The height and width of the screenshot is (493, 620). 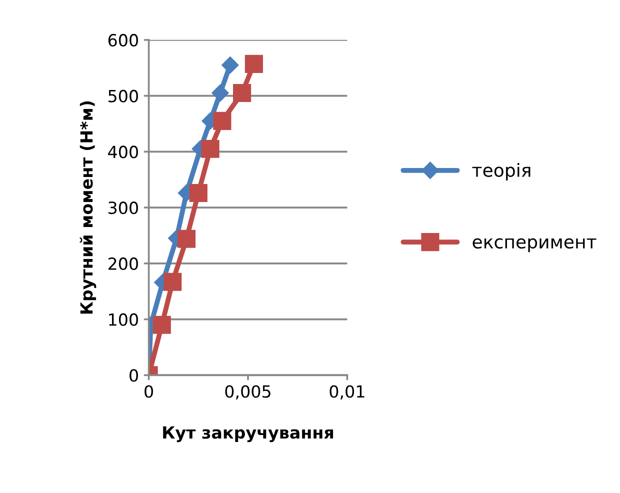 What do you see at coordinates (347, 392) in the screenshot?
I see `x-tick-label: 0,01` at bounding box center [347, 392].